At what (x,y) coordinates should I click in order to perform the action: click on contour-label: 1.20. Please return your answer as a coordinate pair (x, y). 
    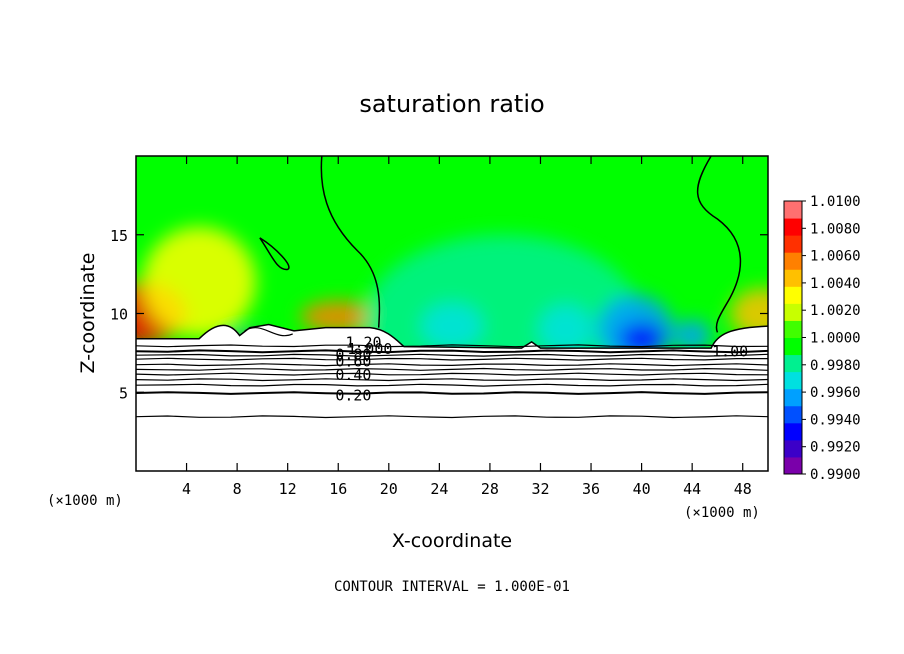
    Looking at the image, I should click on (363, 343).